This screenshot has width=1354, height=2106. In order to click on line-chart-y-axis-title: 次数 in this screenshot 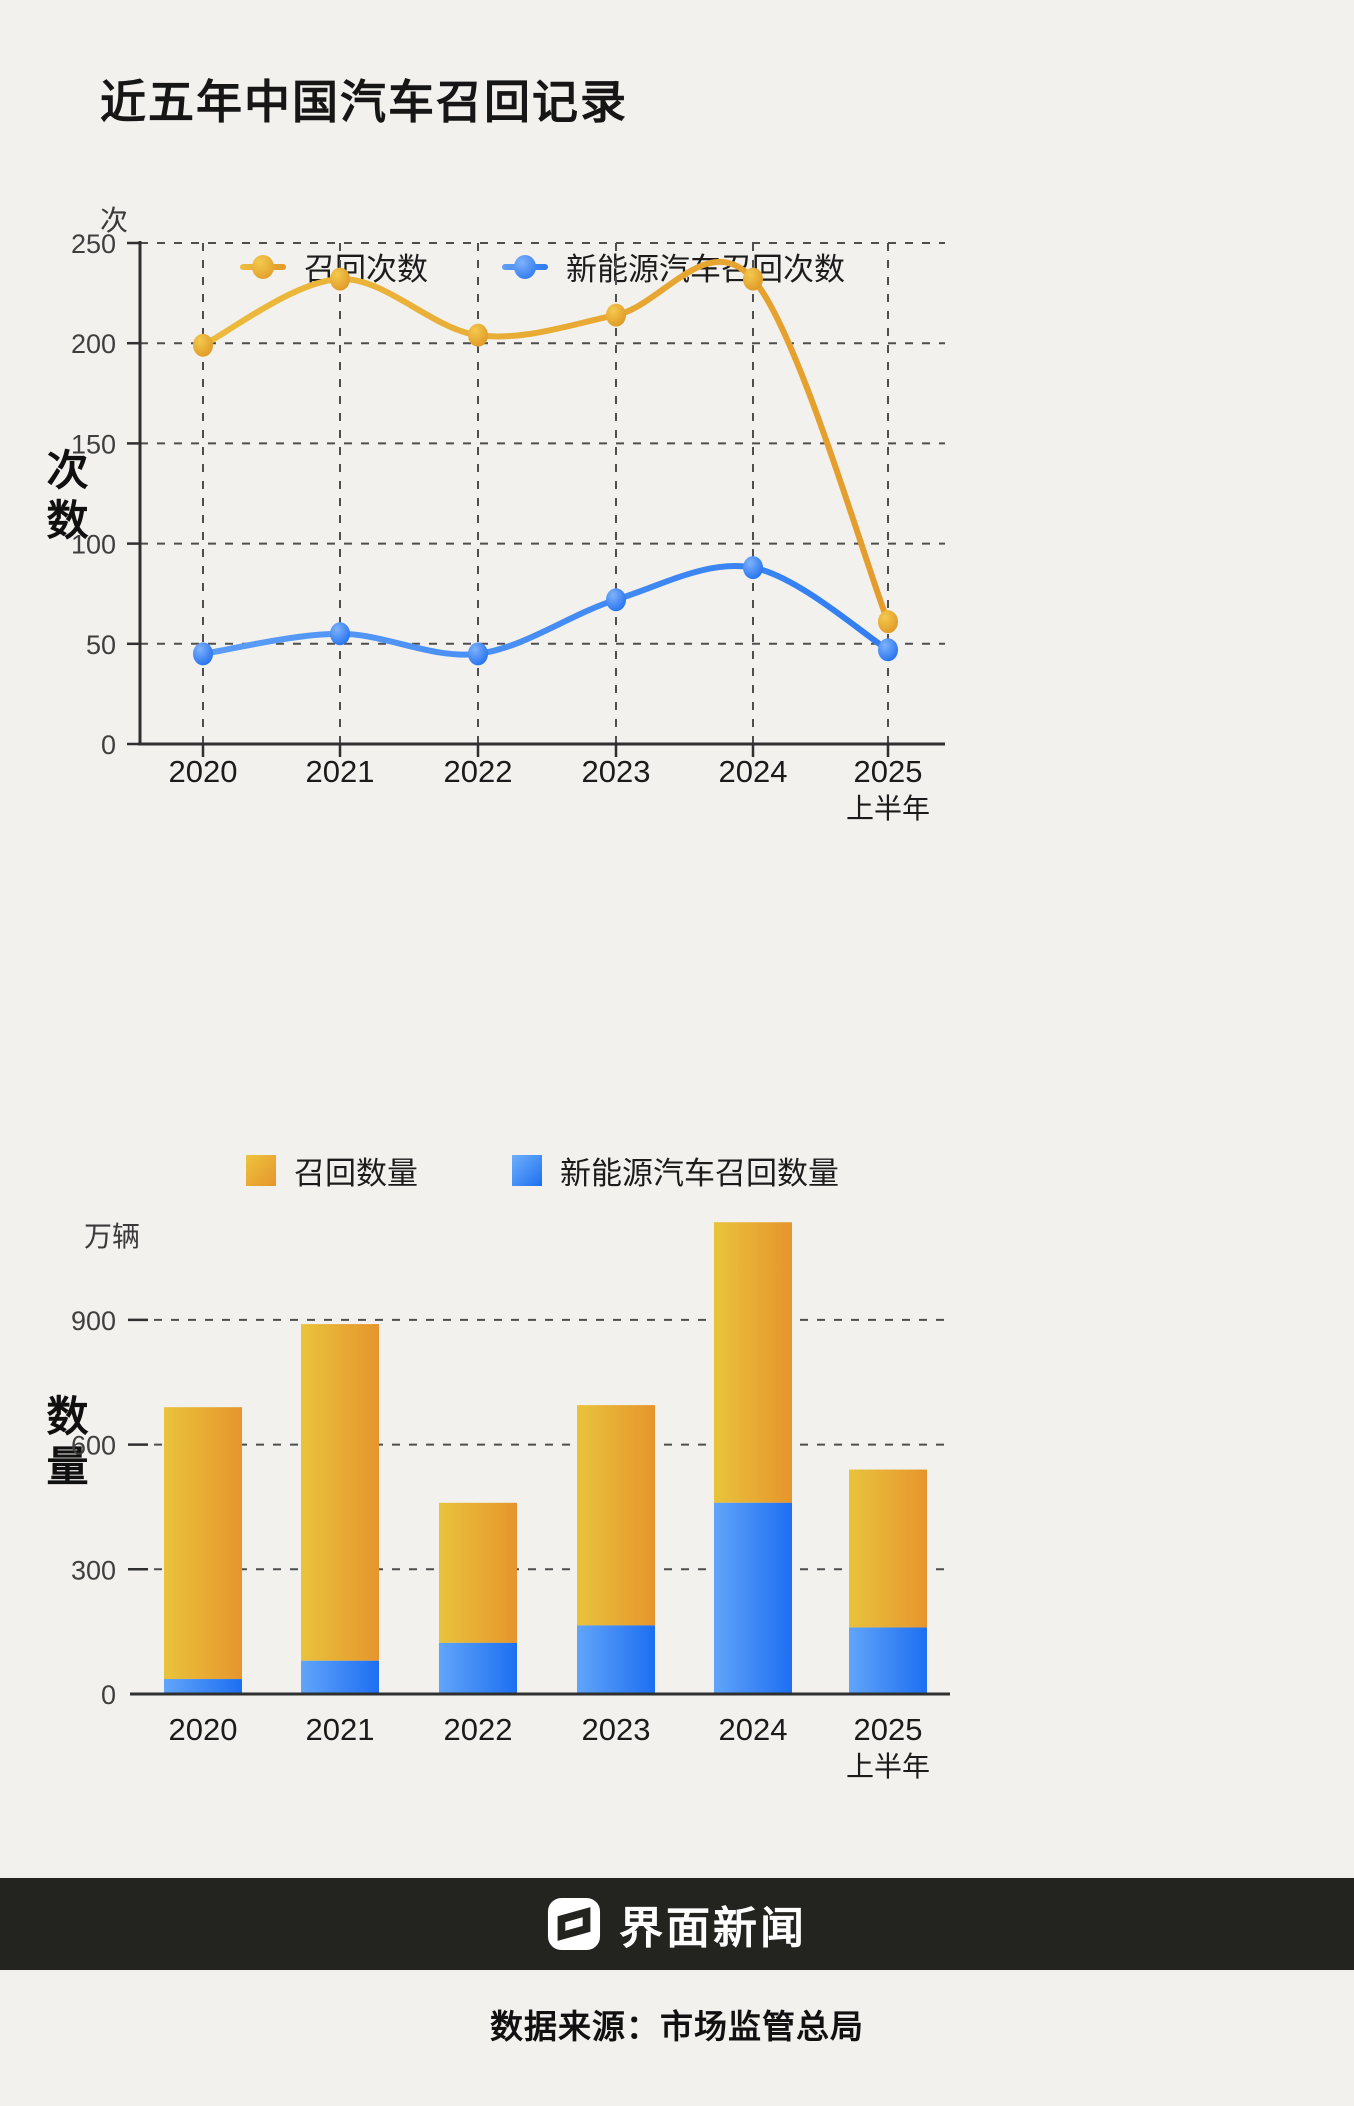, I will do `click(64, 498)`.